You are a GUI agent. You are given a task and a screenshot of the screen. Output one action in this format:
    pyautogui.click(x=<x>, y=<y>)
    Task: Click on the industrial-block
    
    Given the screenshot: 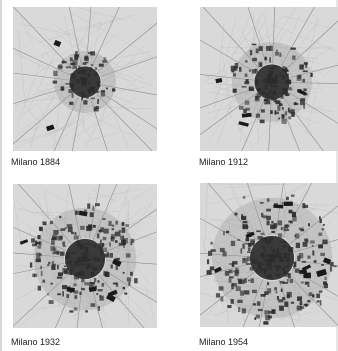 What is the action you would take?
    pyautogui.click(x=307, y=275)
    